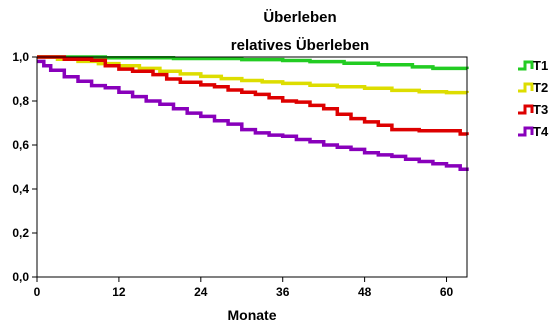 This screenshot has height=329, width=552. Describe the element at coordinates (20, 57) in the screenshot. I see `y-tick-label: 1,0` at that location.